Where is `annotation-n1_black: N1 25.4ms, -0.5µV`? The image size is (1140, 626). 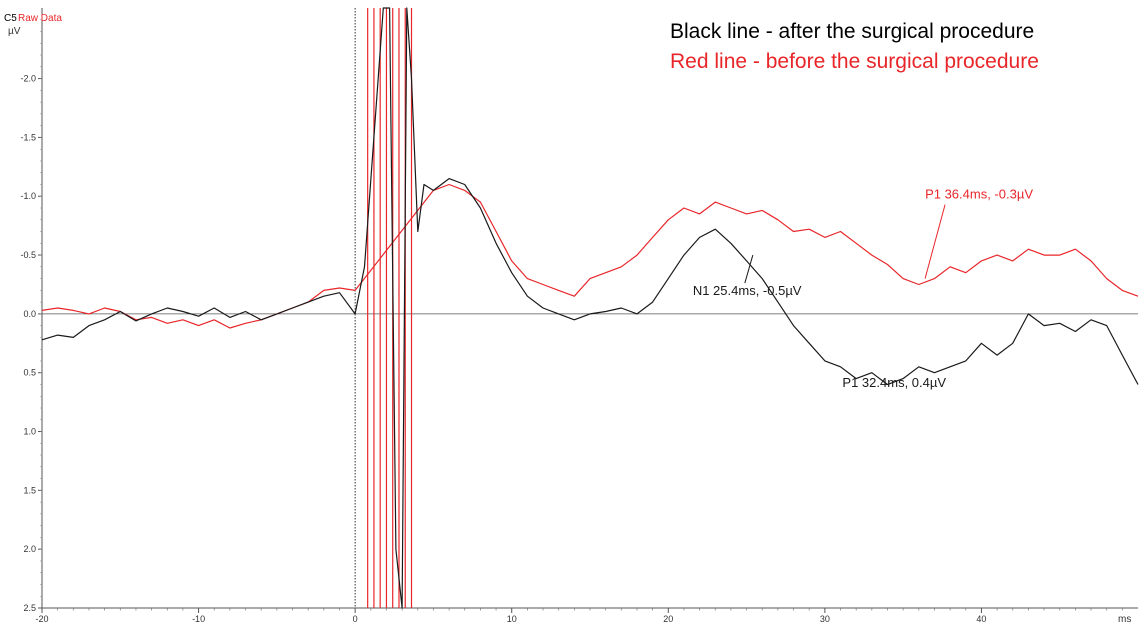
annotation-n1_black: N1 25.4ms, -0.5µV is located at coordinates (747, 290).